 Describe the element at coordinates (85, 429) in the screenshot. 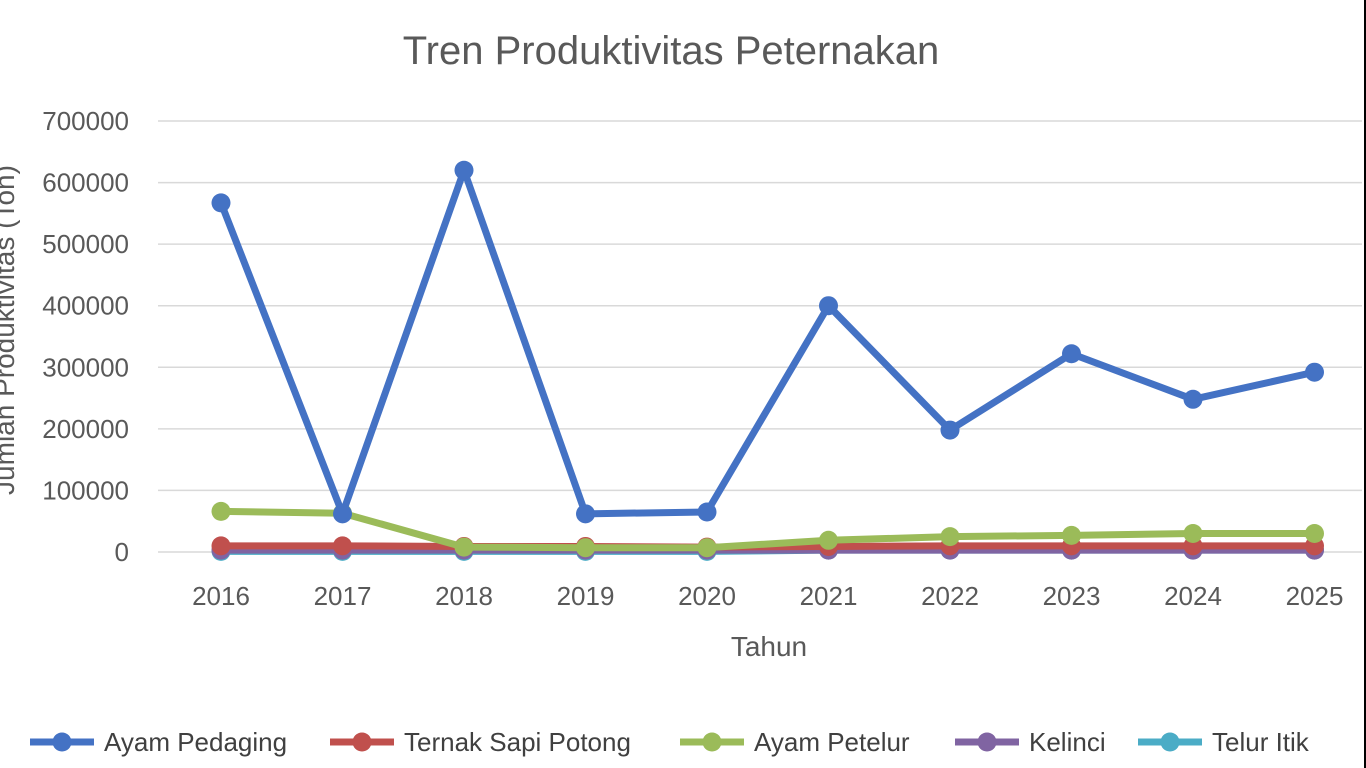

I see `y-tick-label: 200000` at that location.